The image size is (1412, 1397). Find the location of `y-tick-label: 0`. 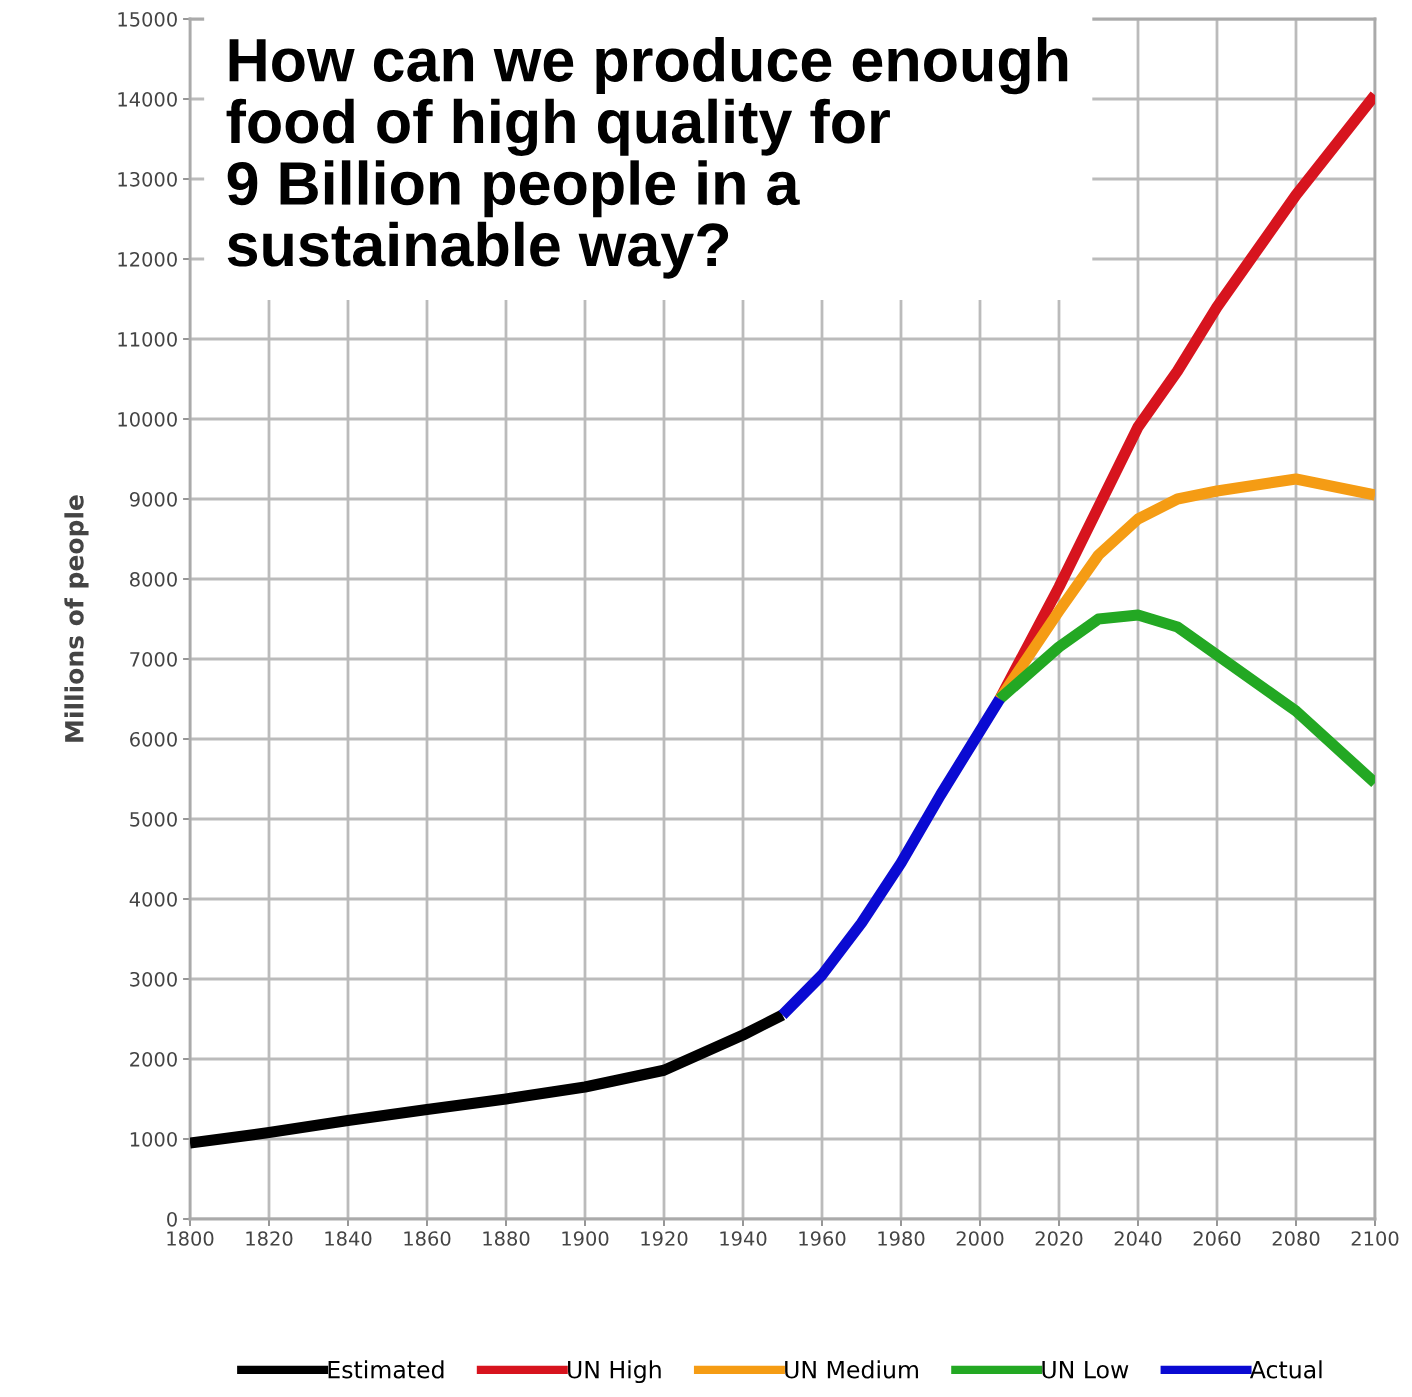

y-tick-label: 0 is located at coordinates (172, 1219).